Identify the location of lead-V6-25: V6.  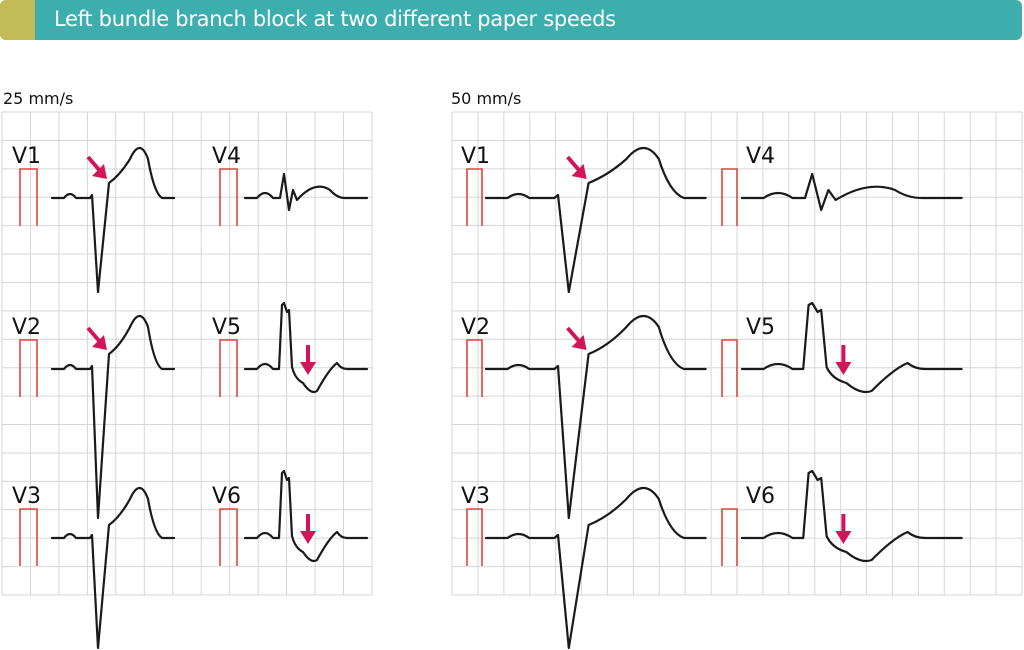
(289, 518).